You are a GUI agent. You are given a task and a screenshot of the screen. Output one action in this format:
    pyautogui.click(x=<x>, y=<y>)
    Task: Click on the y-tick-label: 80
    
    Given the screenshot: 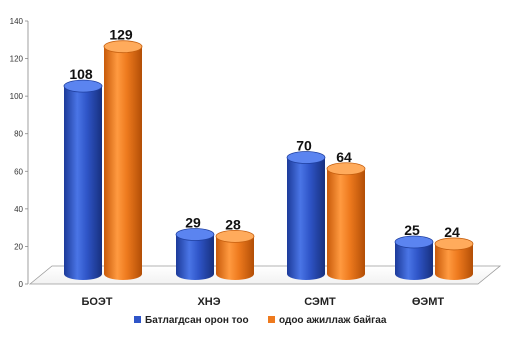 What is the action you would take?
    pyautogui.click(x=18, y=134)
    